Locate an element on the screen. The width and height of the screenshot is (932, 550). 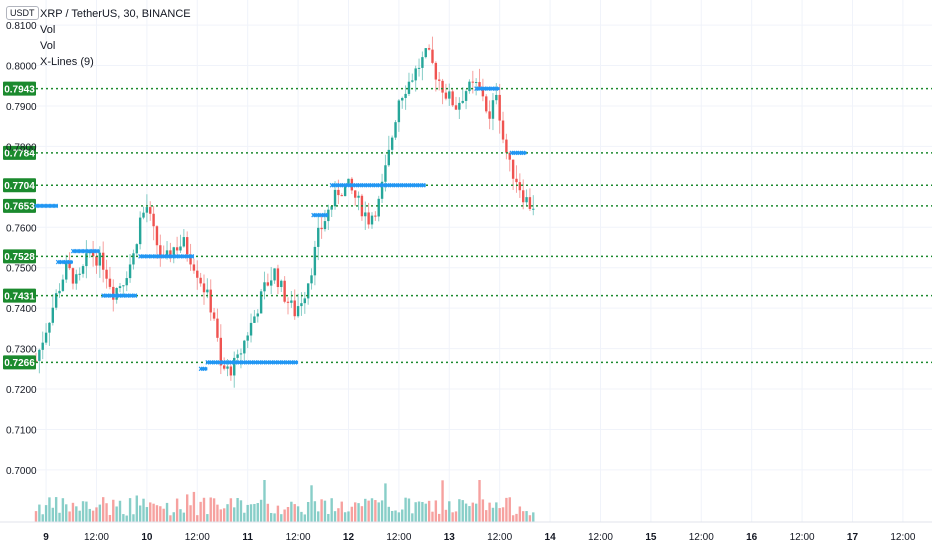
indicator-x-lines: X-Lines (9) is located at coordinates (67, 62).